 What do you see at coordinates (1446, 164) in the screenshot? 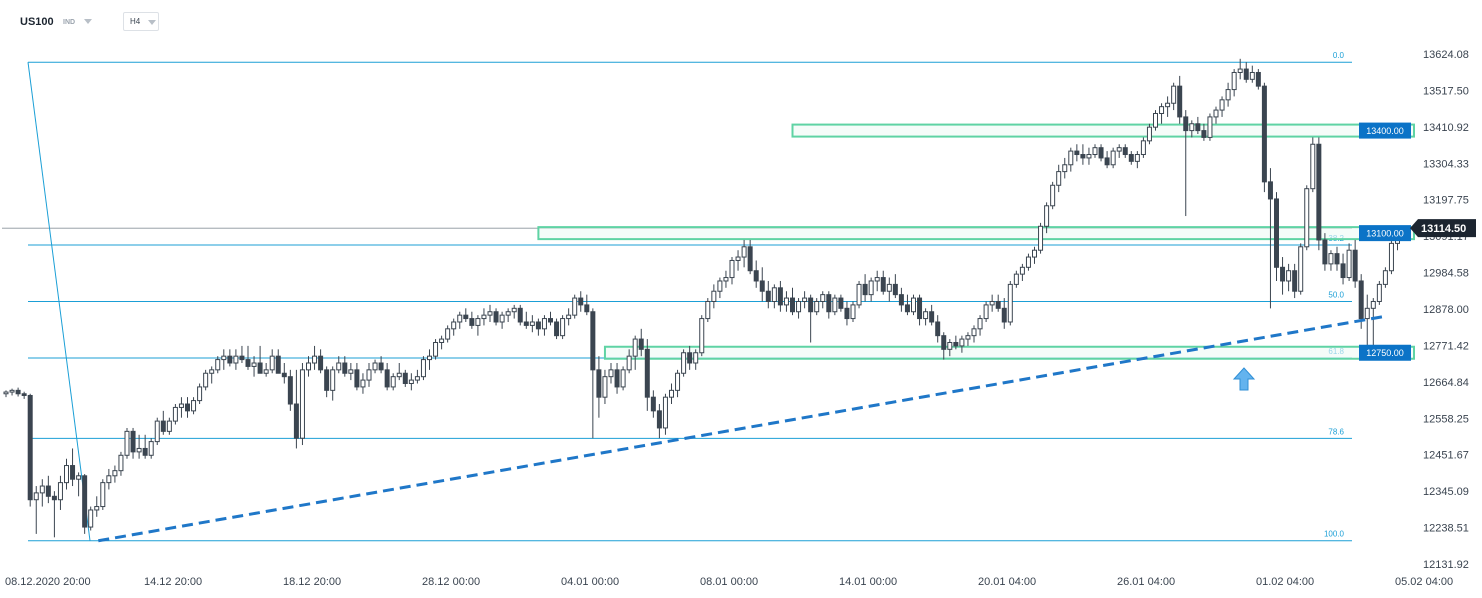
I see `y-tick-label: 13304.33` at bounding box center [1446, 164].